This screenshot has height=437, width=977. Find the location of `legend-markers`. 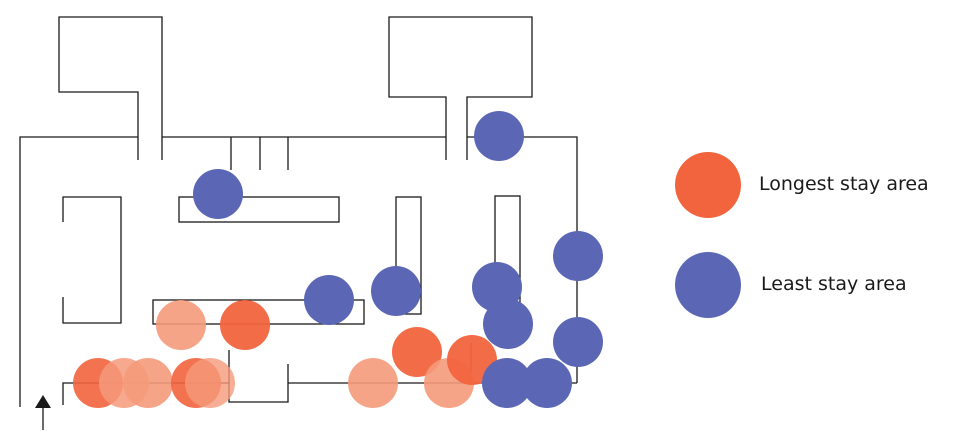

legend-markers is located at coordinates (708, 235).